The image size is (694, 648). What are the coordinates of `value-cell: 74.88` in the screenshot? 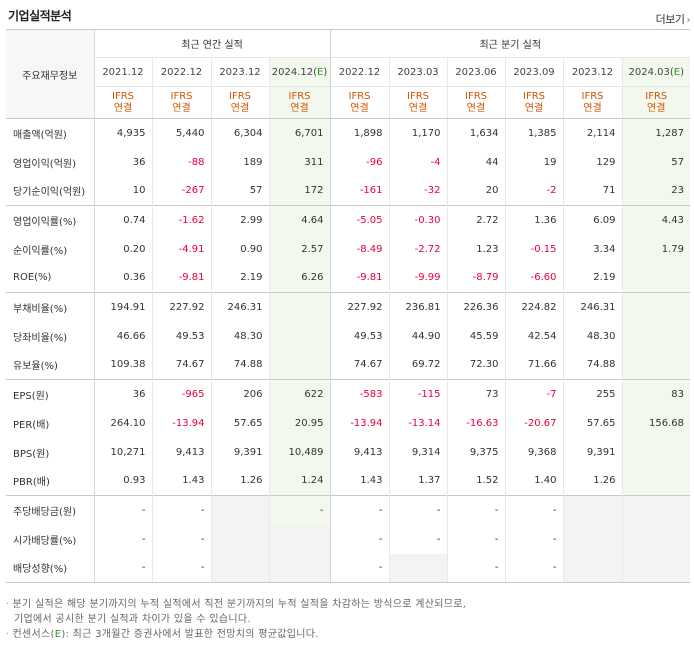 It's located at (592, 365).